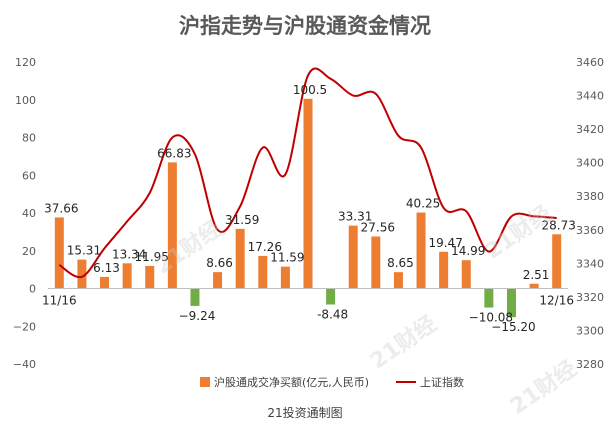 This screenshot has height=433, width=610. Describe the element at coordinates (219, 263) in the screenshot. I see `bar-data-label: 8.66` at that location.